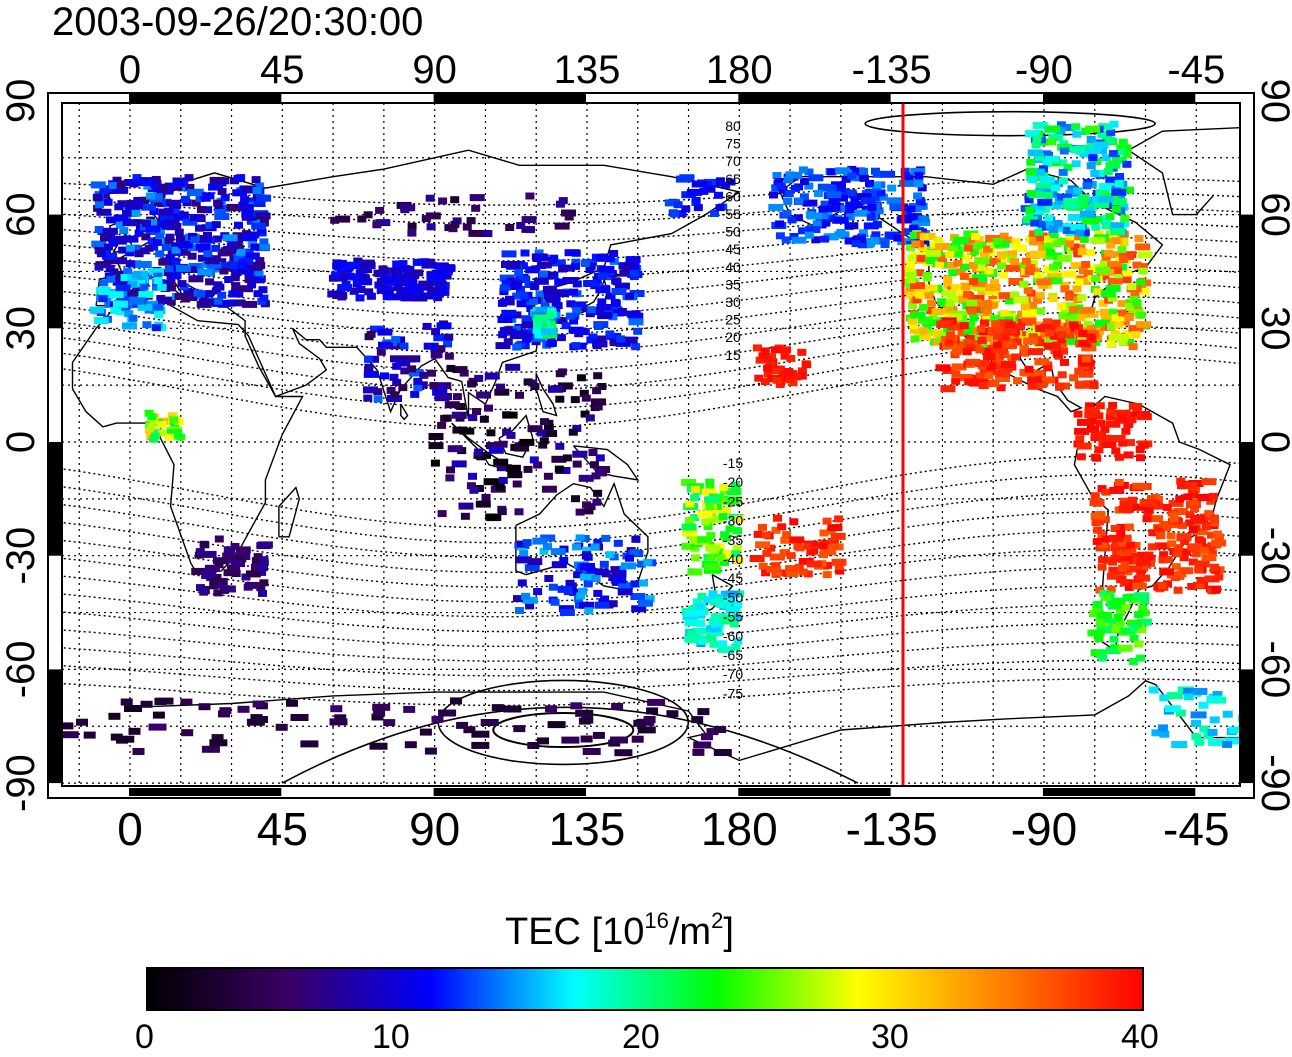 The height and width of the screenshot is (1057, 1292). Describe the element at coordinates (587, 70) in the screenshot. I see `lon-tick-top: 135` at that location.